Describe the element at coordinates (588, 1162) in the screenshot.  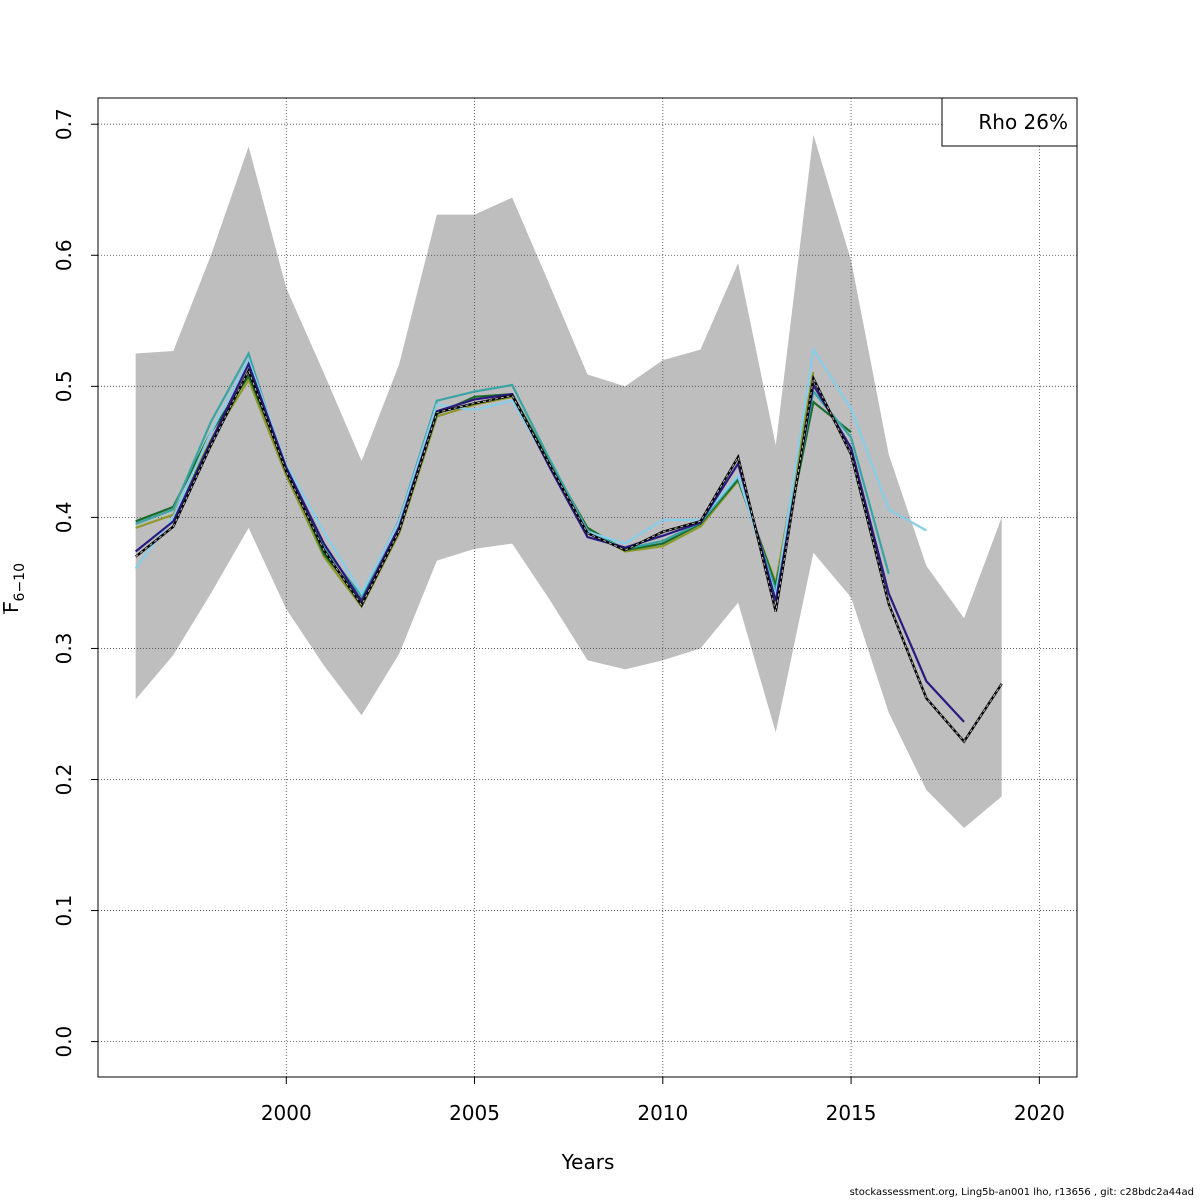
I see `x-axis-title: Years` at that location.